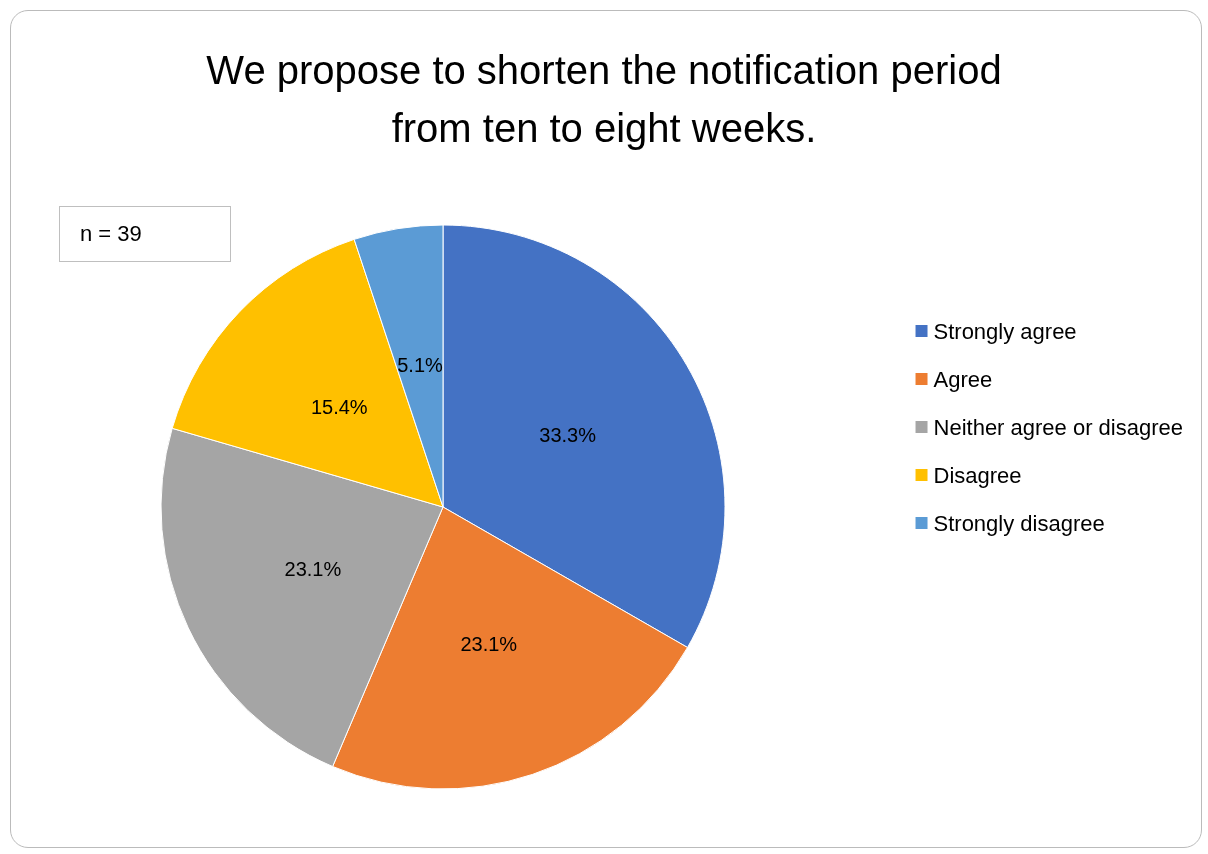 The width and height of the screenshot is (1208, 854). What do you see at coordinates (339, 407) in the screenshot?
I see `data-label: 15.4%` at bounding box center [339, 407].